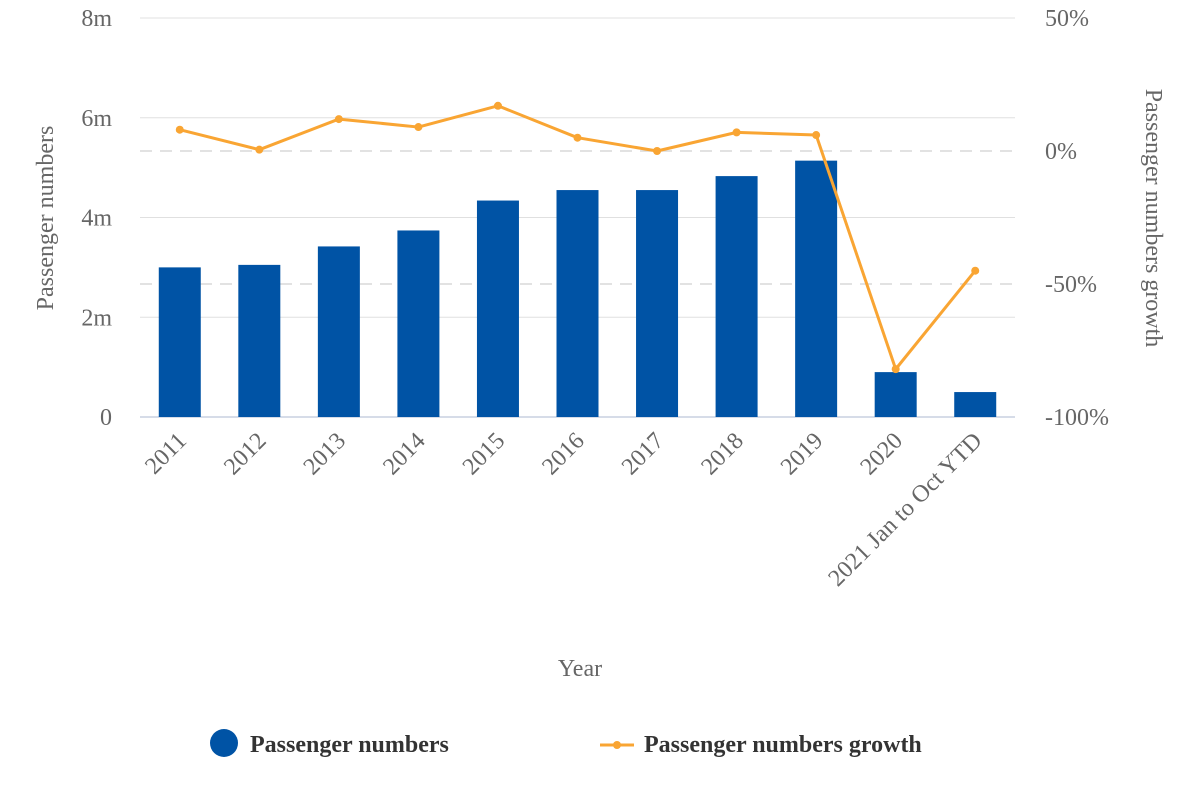 This screenshot has height=800, width=1200. Describe the element at coordinates (338, 331) in the screenshot. I see `bar-2013` at that location.